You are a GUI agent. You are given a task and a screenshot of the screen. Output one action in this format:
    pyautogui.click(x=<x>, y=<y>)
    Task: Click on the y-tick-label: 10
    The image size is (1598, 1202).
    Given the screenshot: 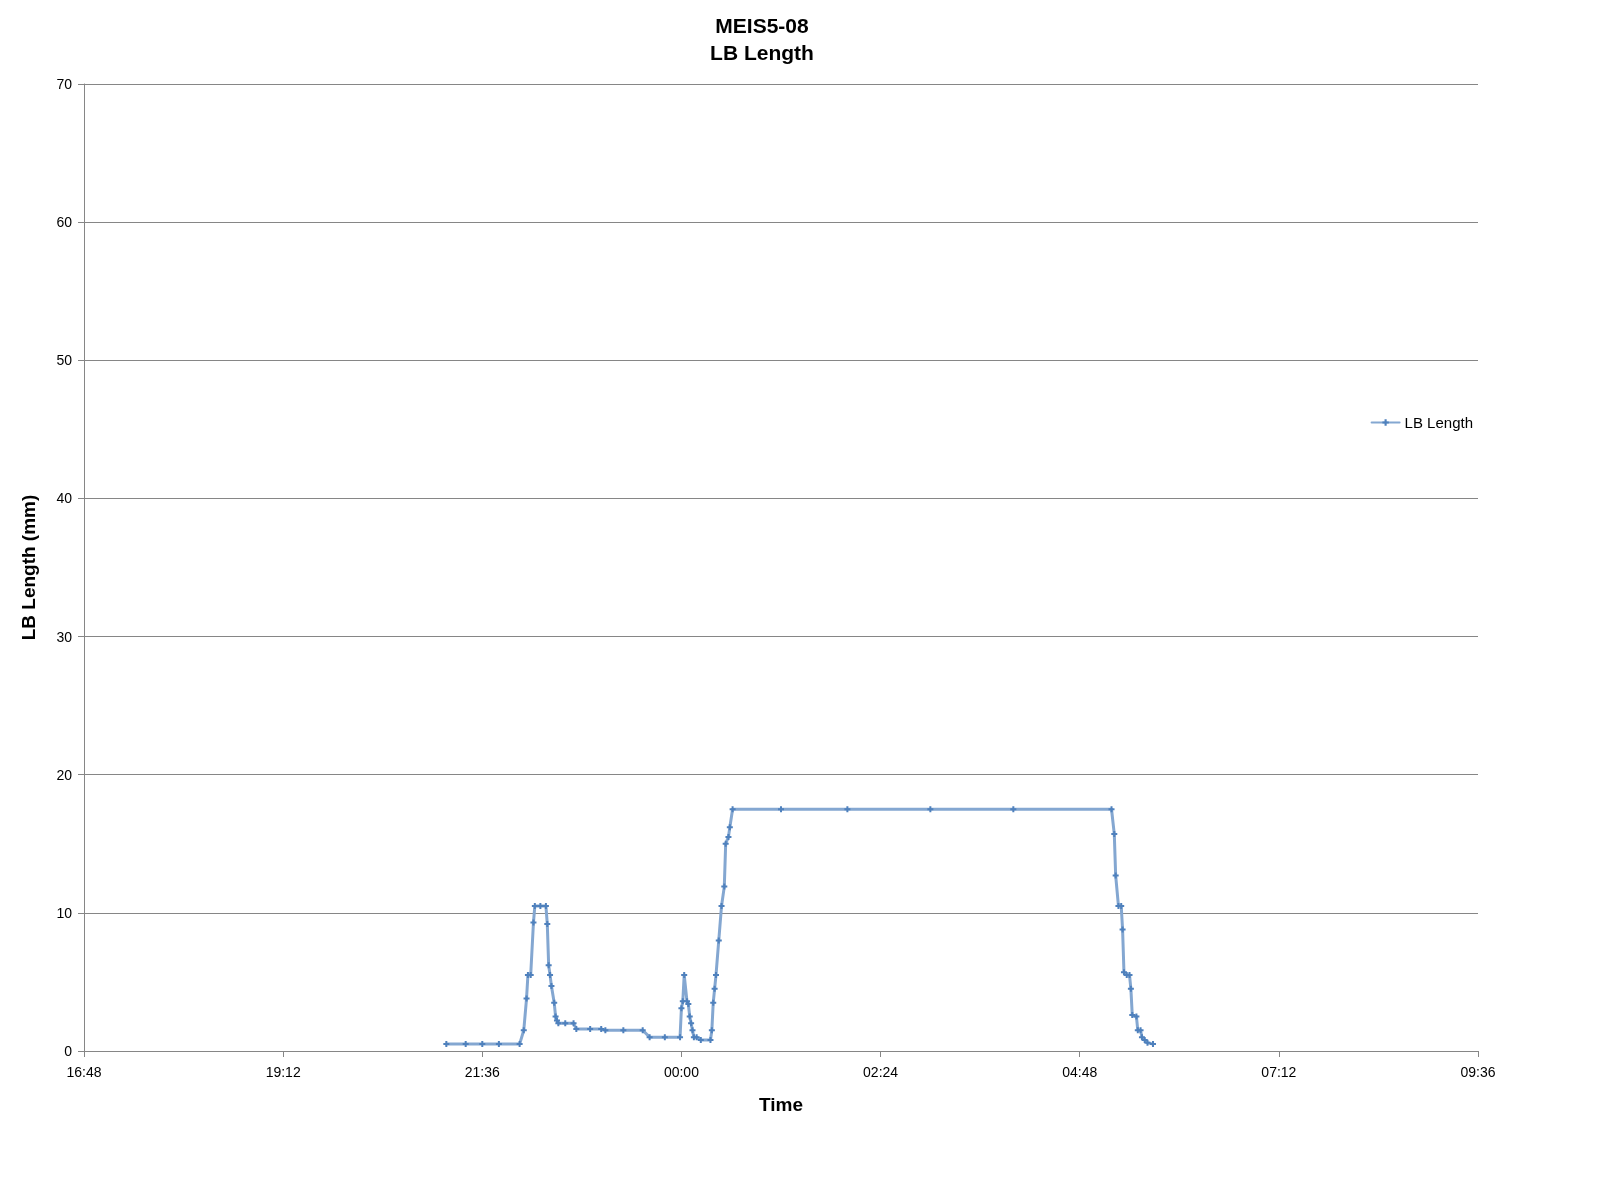 What is the action you would take?
    pyautogui.click(x=64, y=912)
    